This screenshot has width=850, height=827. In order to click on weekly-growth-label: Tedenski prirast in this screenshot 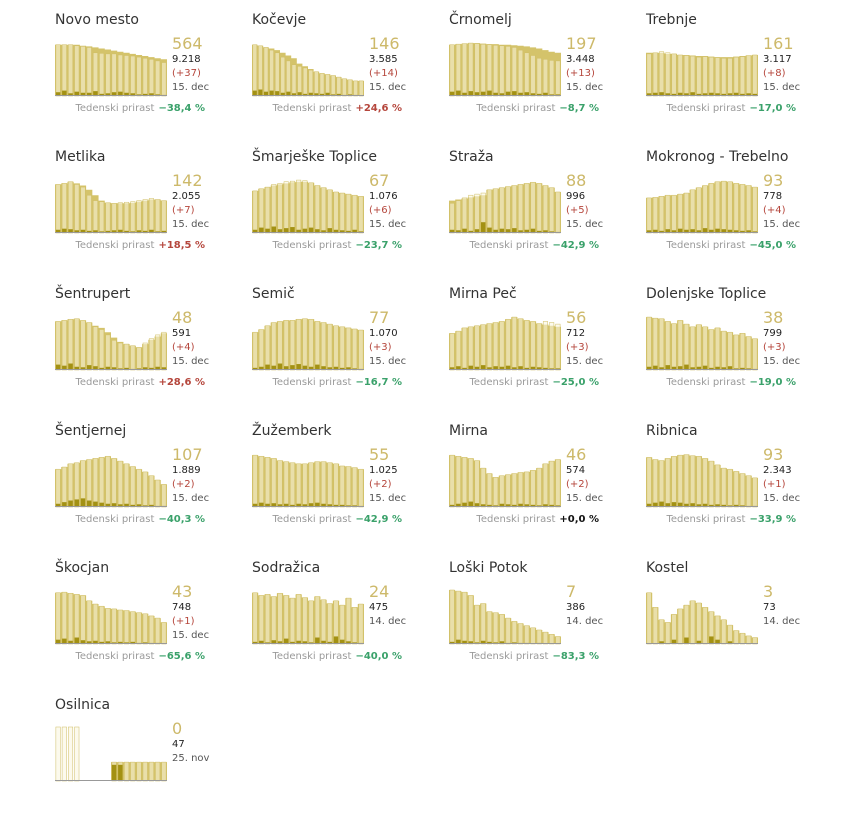, I will do `click(706, 519)`.